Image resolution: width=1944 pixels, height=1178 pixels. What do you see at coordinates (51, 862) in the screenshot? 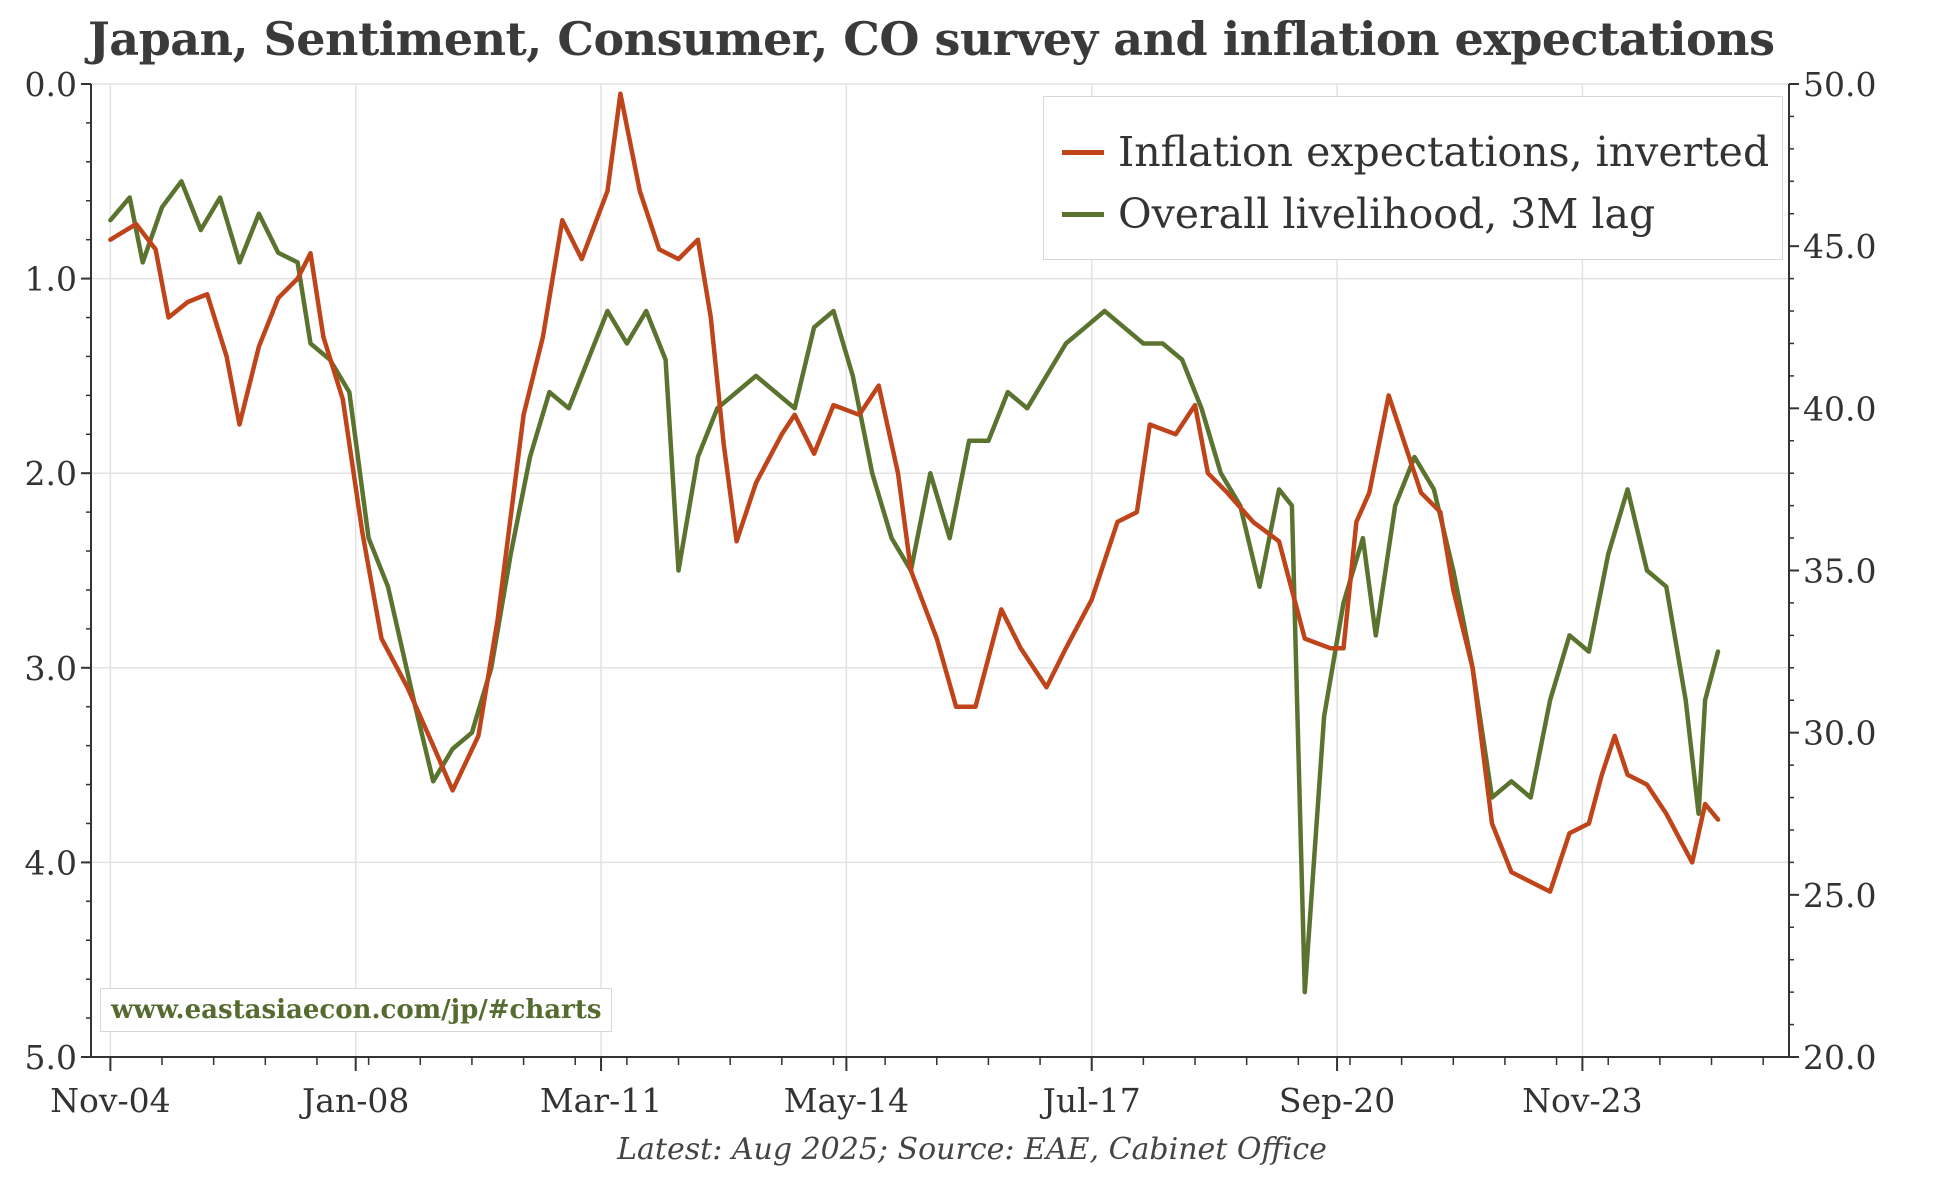
I see `left-tick-label: 4.0` at bounding box center [51, 862].